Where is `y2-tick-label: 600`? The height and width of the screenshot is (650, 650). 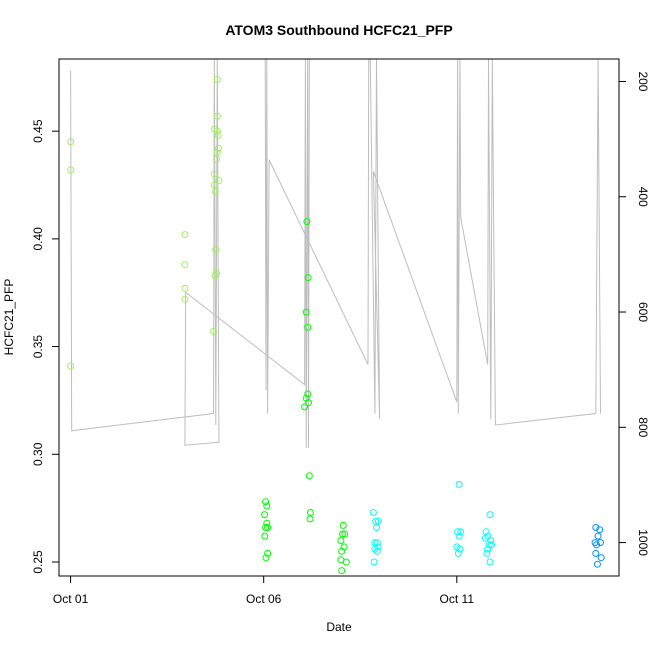
y2-tick-label: 600 is located at coordinates (643, 312).